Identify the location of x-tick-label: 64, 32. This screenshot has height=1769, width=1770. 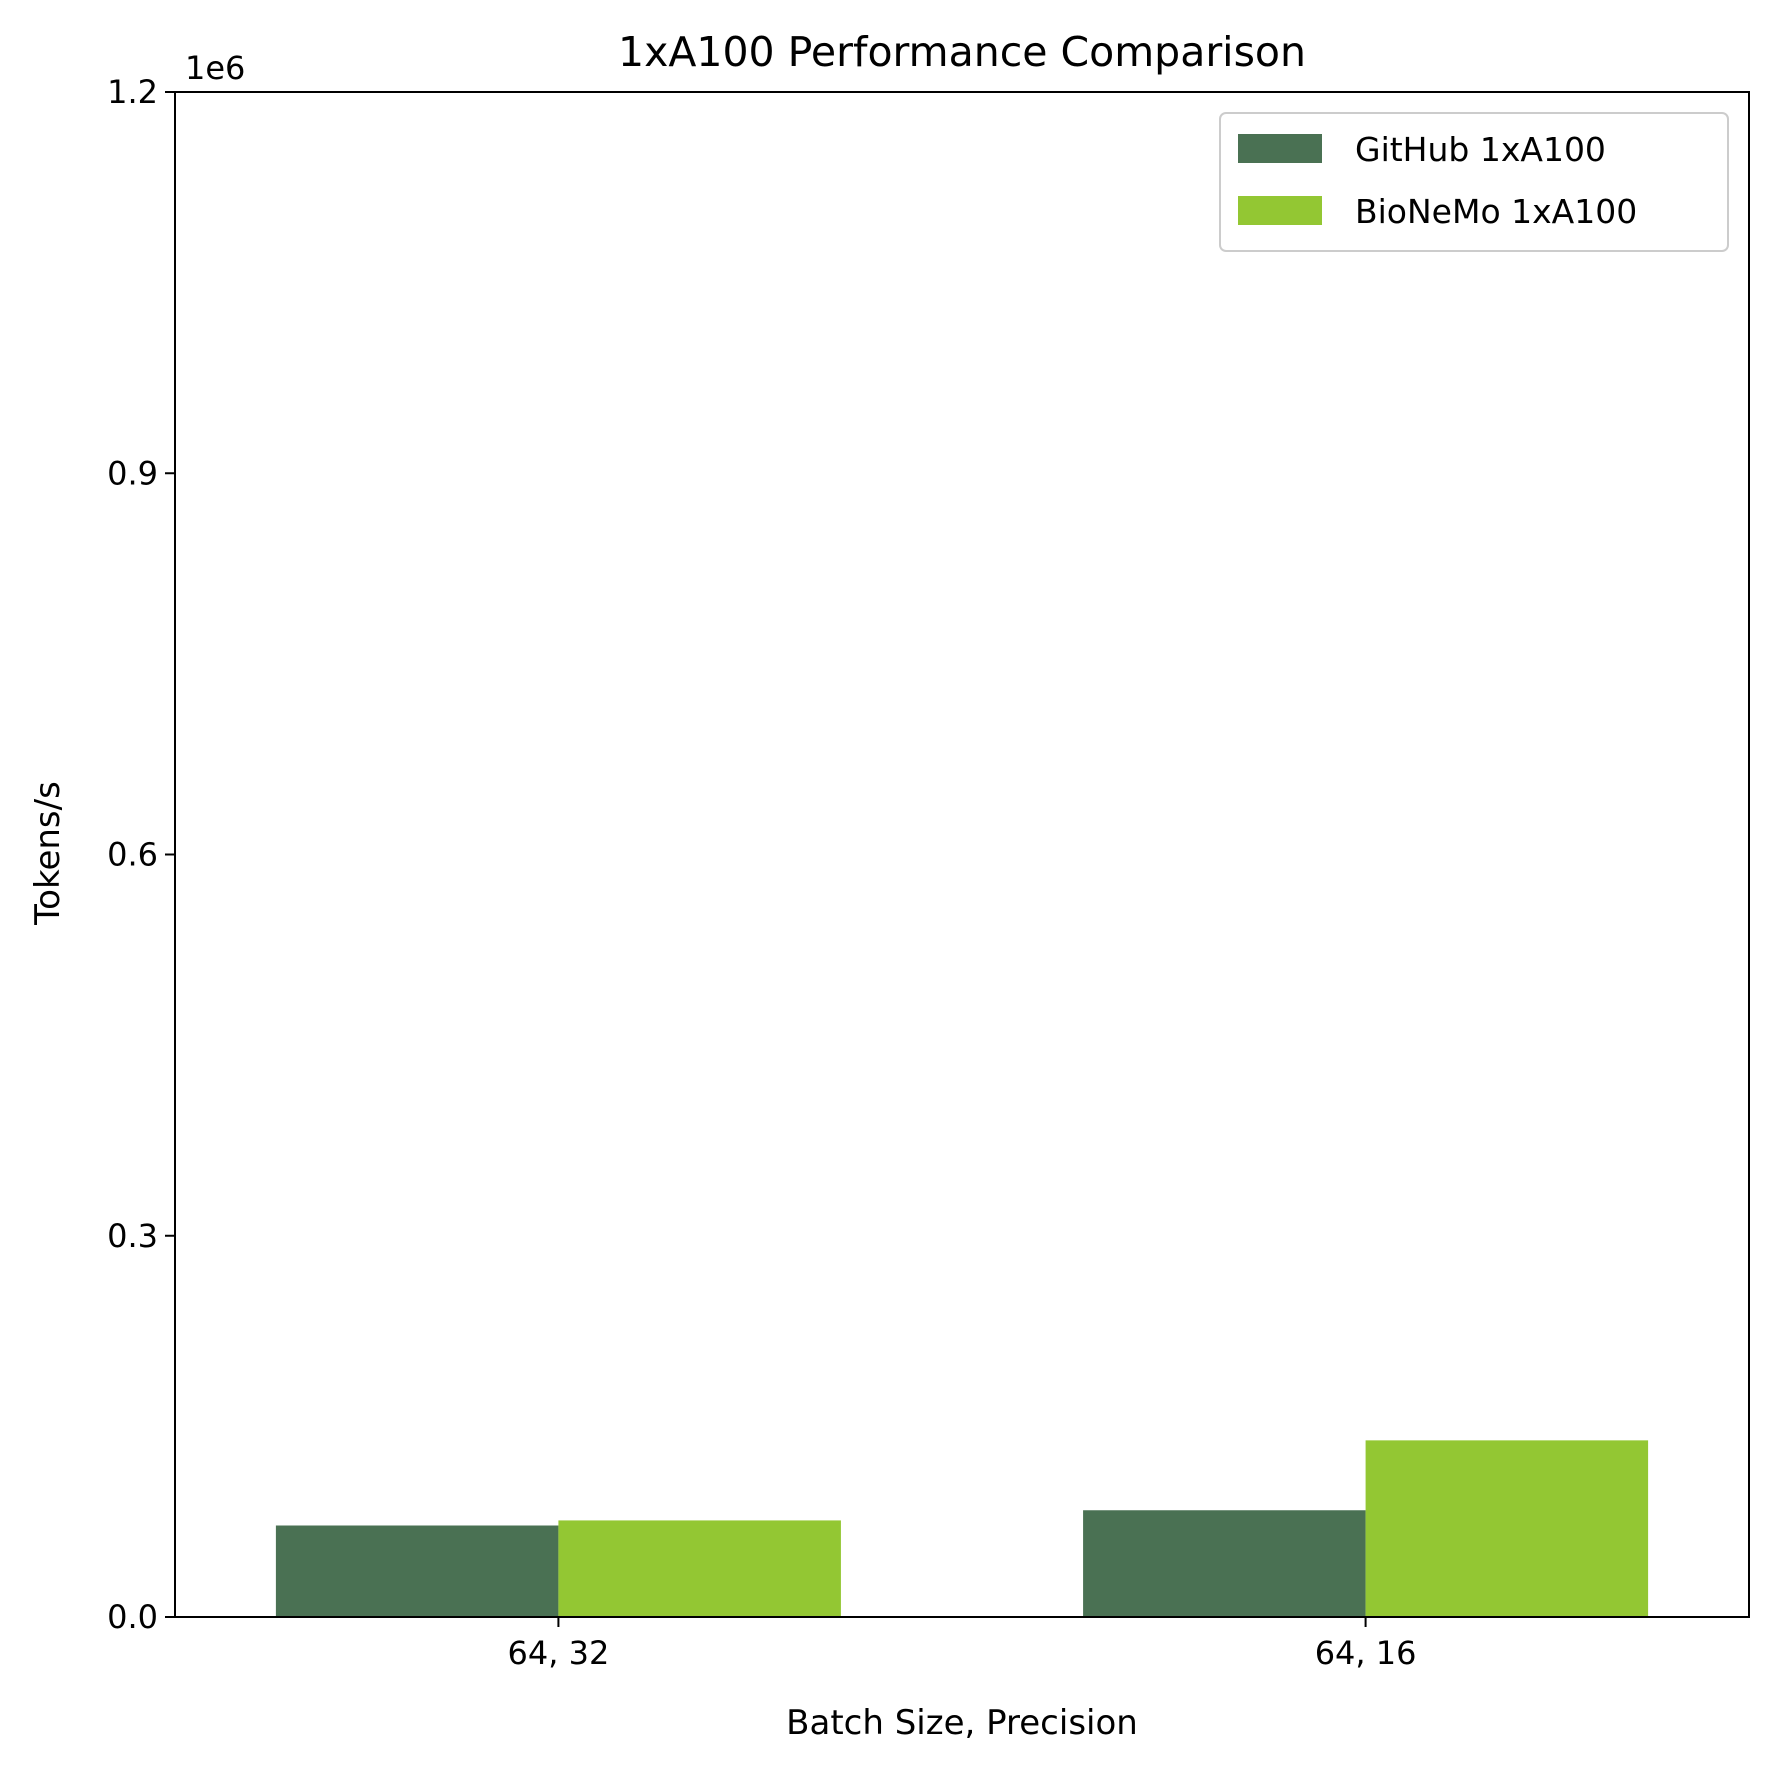
(559, 1653).